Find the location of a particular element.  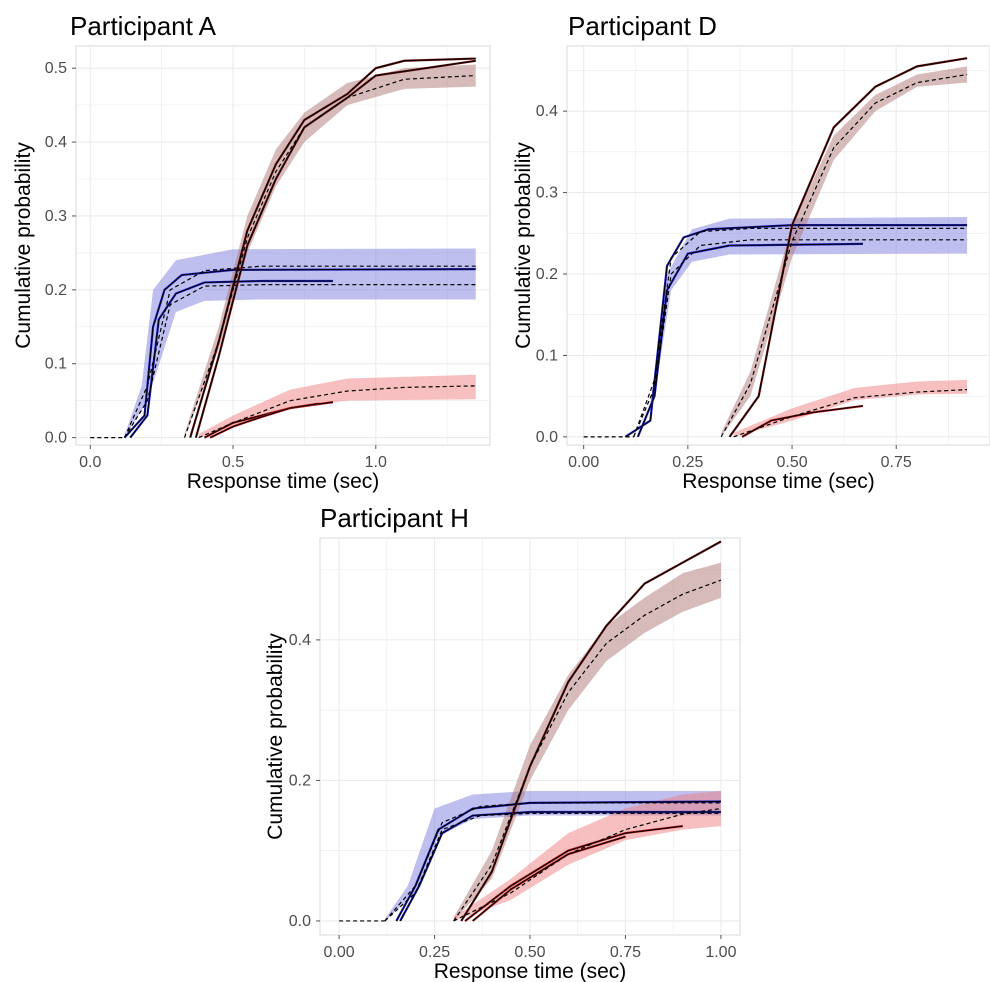

chart-title: Participant H is located at coordinates (394, 518).